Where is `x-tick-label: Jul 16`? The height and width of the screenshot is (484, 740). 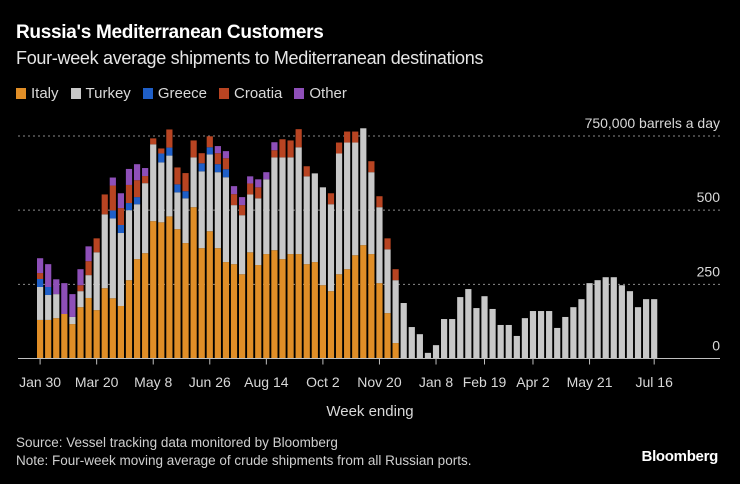 x-tick-label: Jul 16 is located at coordinates (655, 382).